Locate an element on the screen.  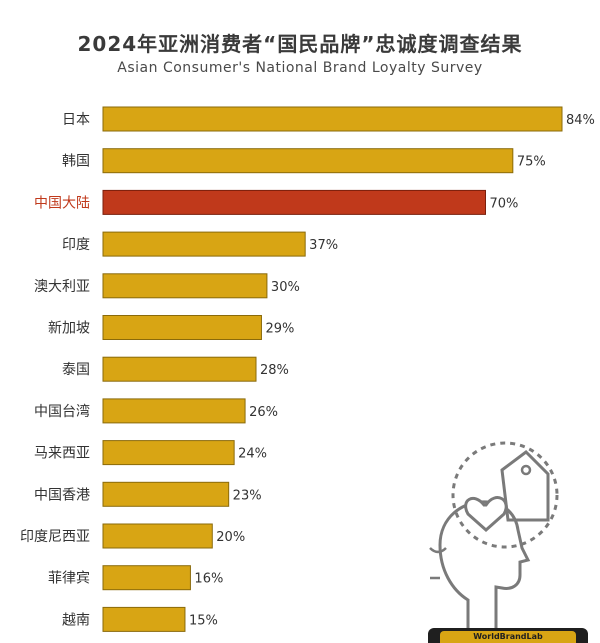
value-label: 37% is located at coordinates (323, 245).